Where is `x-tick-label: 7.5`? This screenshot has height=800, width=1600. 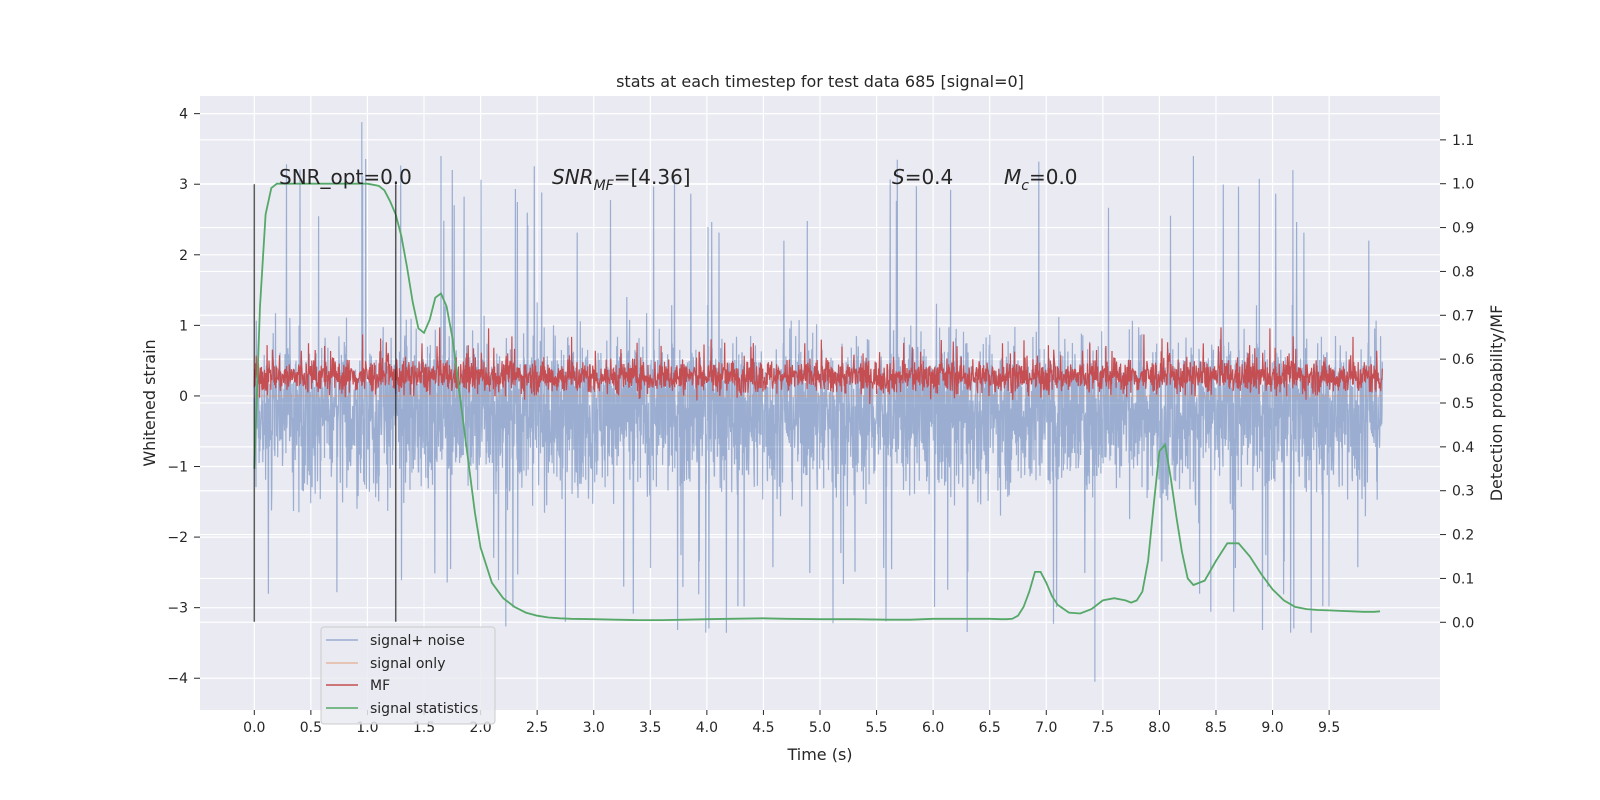
x-tick-label: 7.5 is located at coordinates (1103, 728).